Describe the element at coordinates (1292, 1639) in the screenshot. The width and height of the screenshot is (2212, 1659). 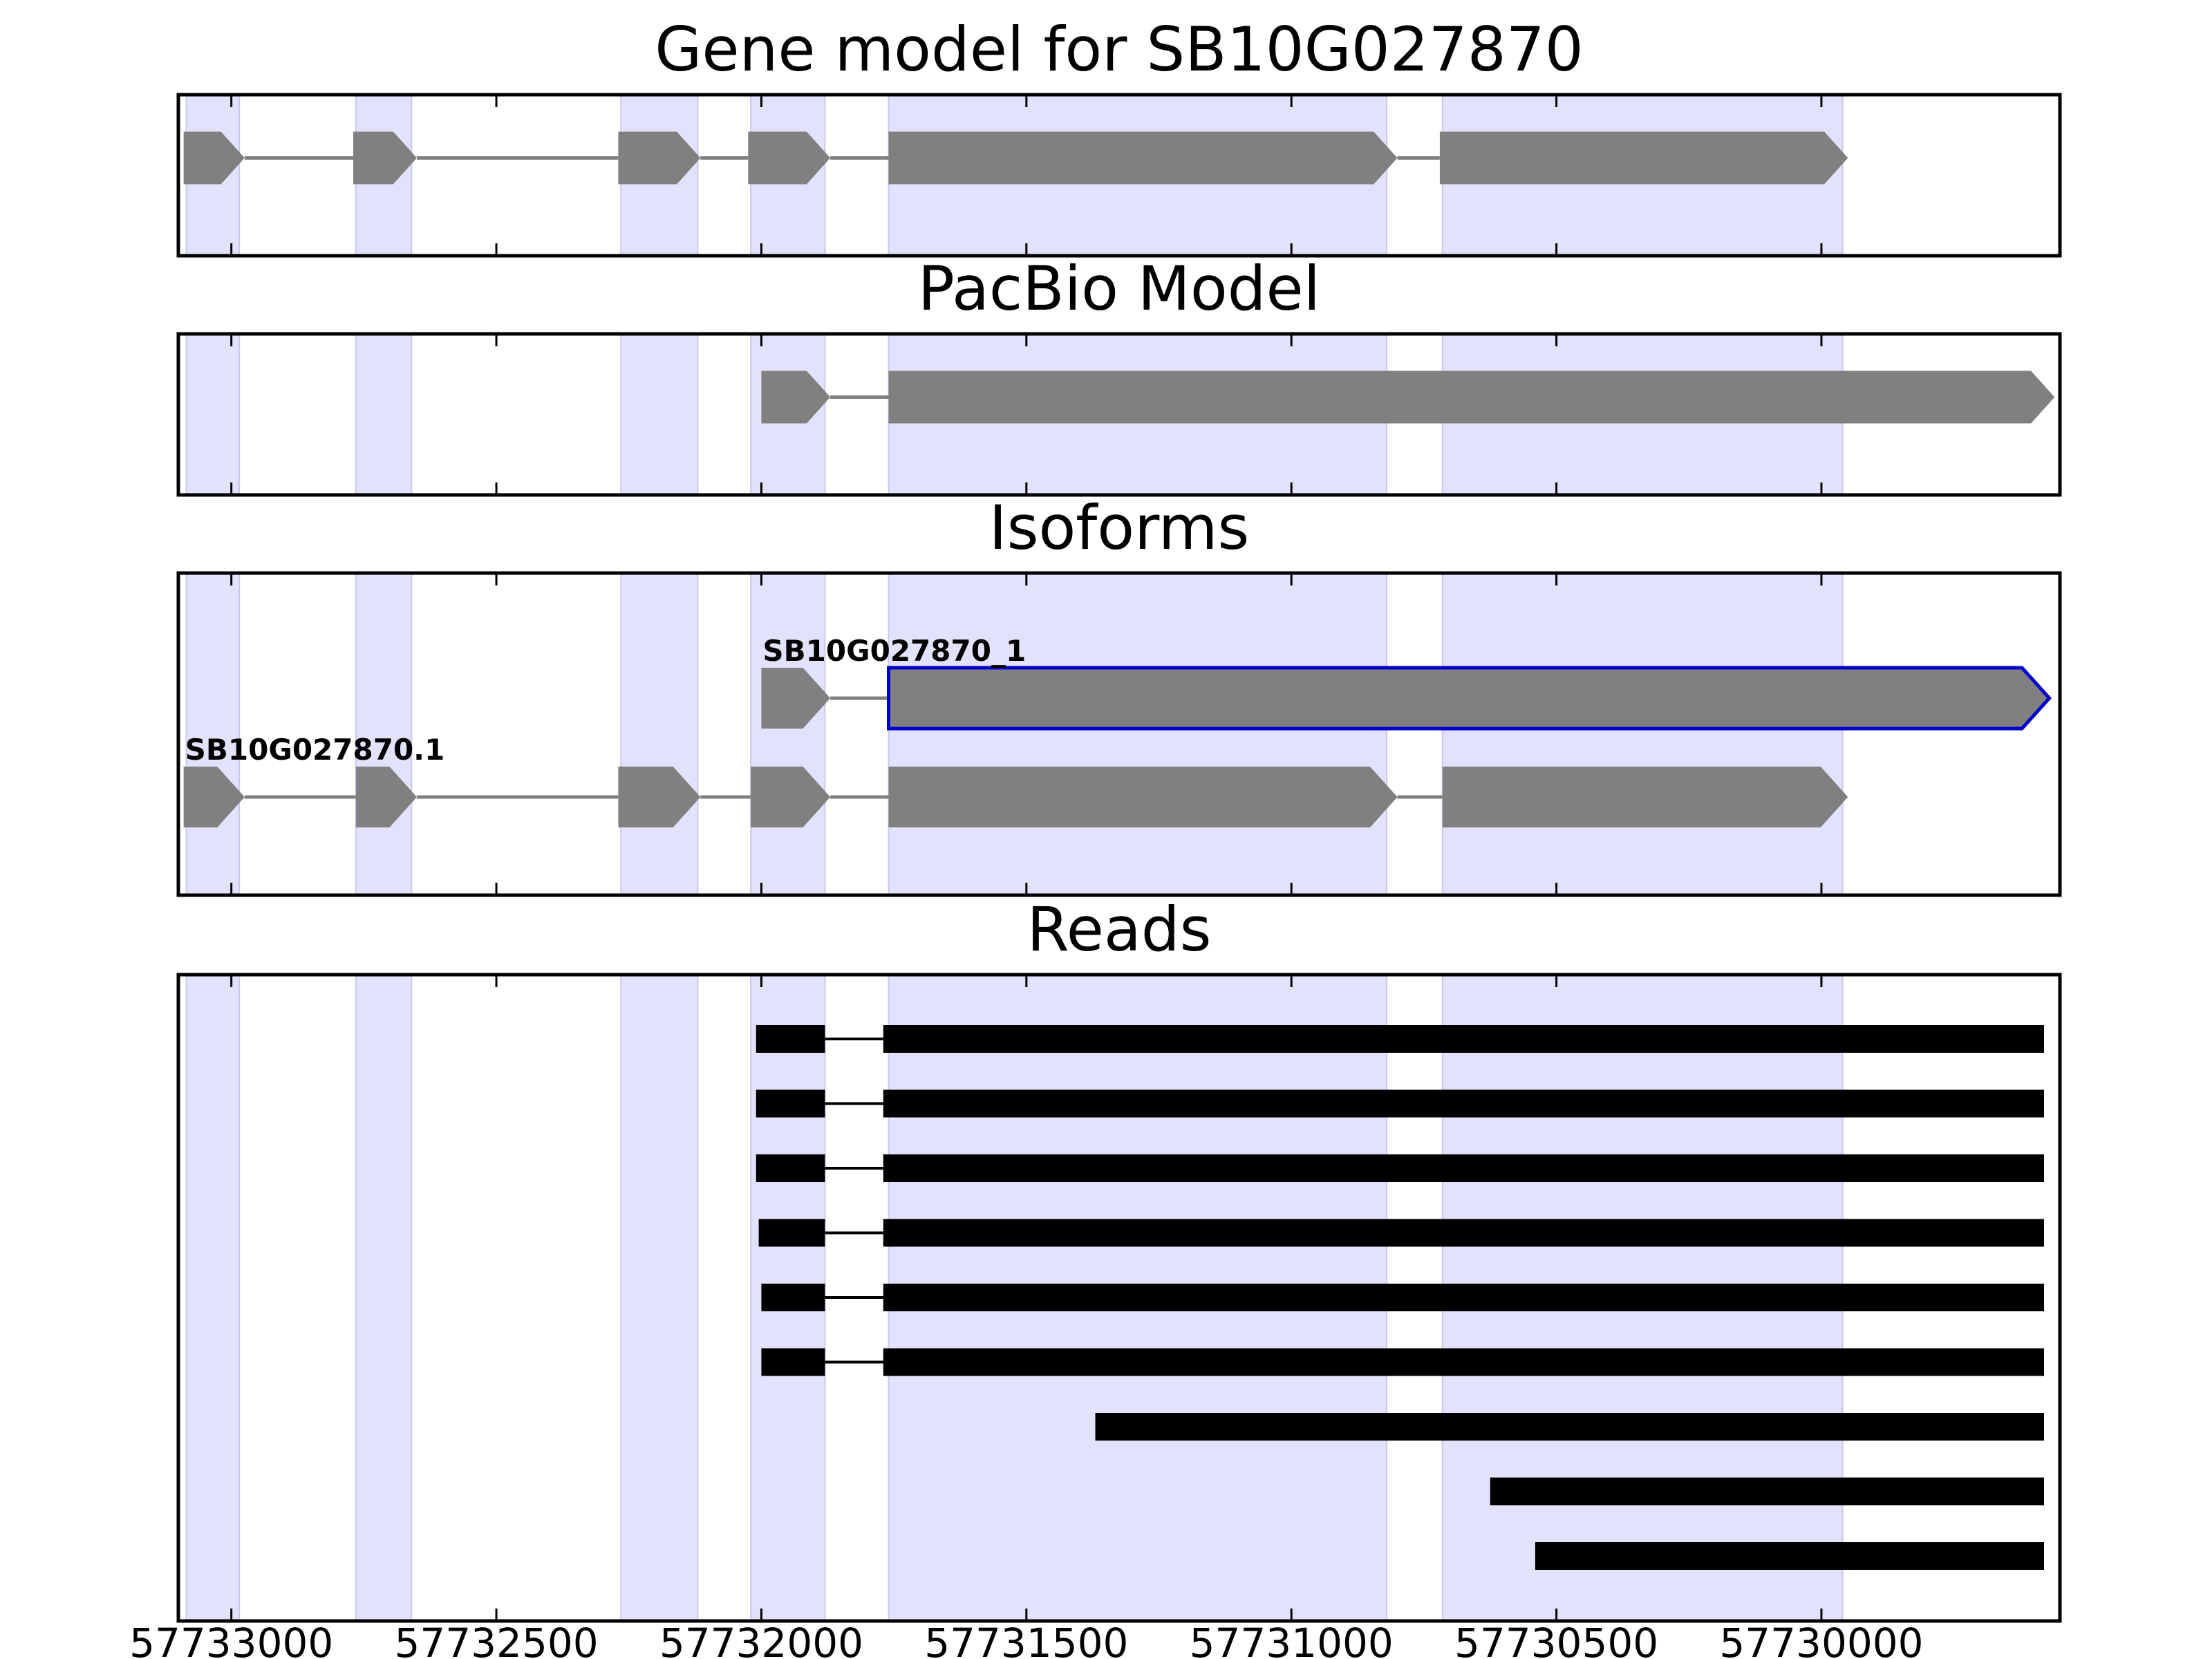
I see `x-tick-label: 57731000` at that location.